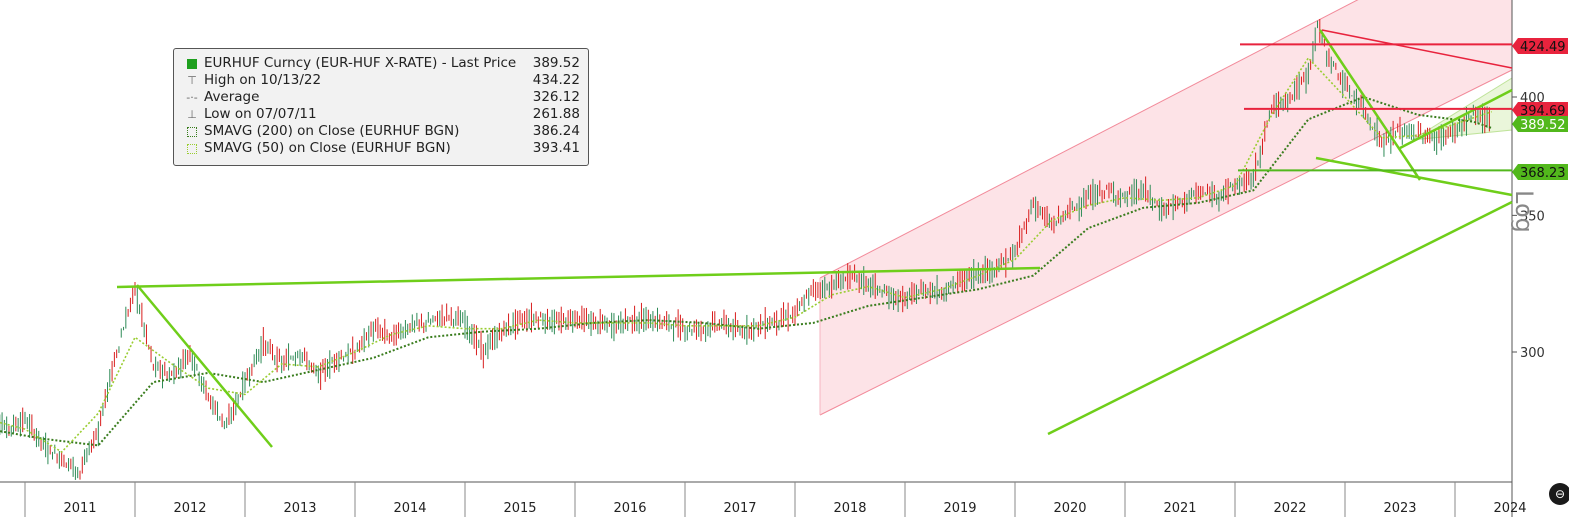 The height and width of the screenshot is (517, 1569). I want to click on red-downtrend-line, so click(1417, 49).